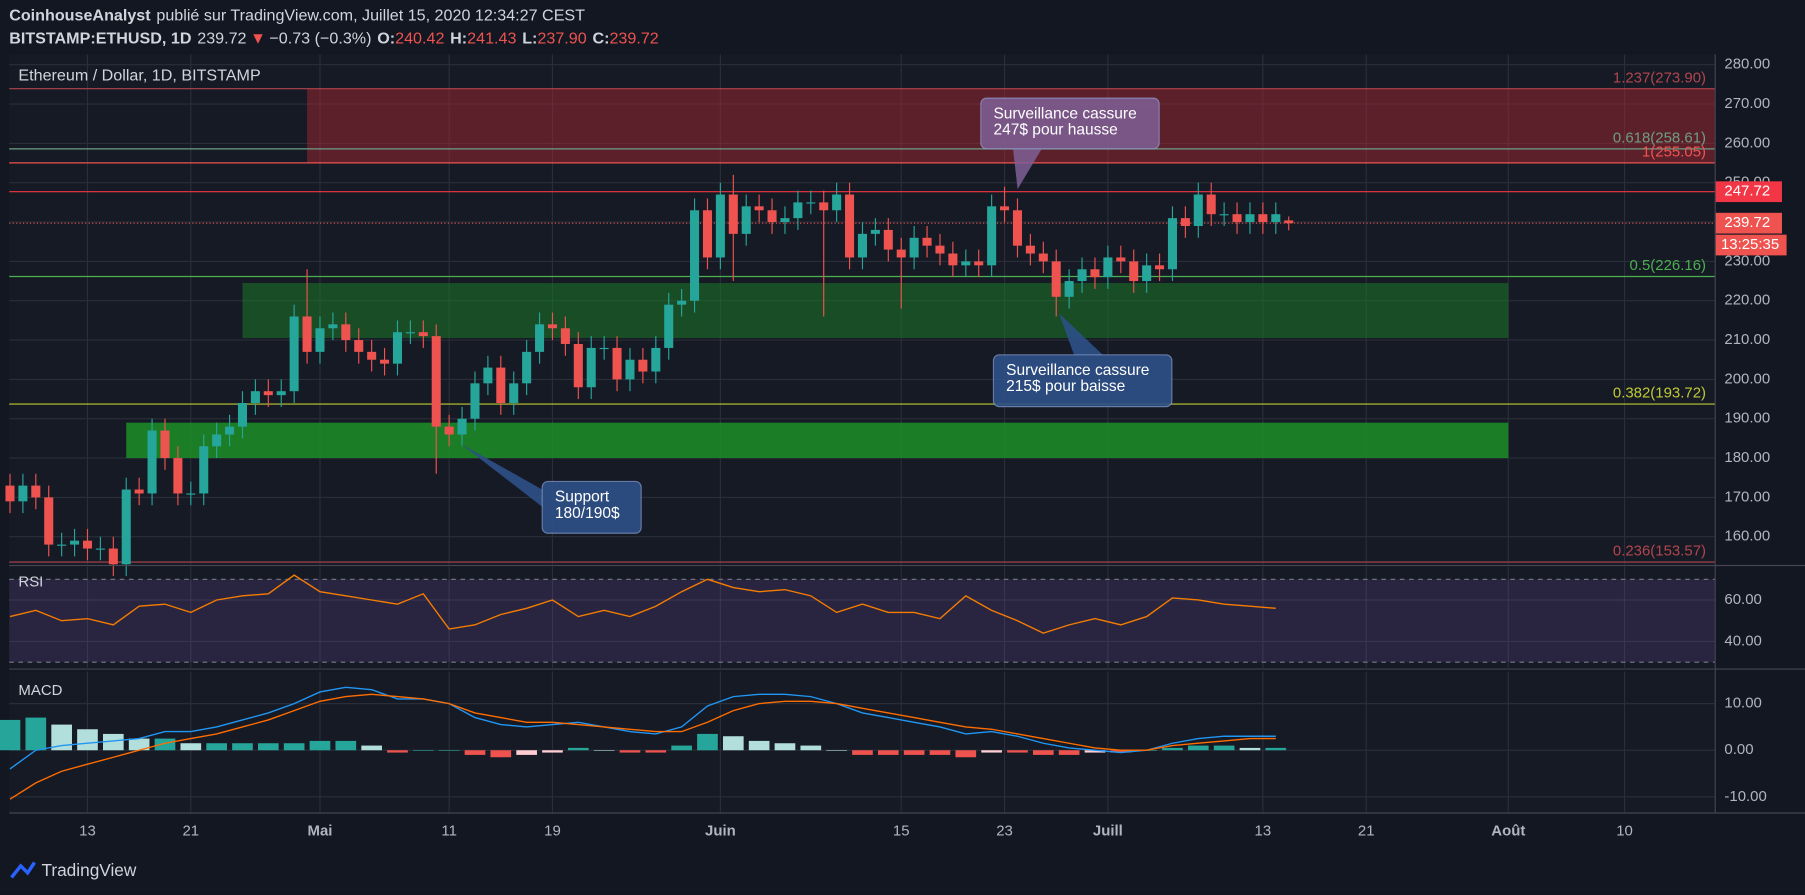 The height and width of the screenshot is (895, 1805). I want to click on logo-mark, so click(23, 870).